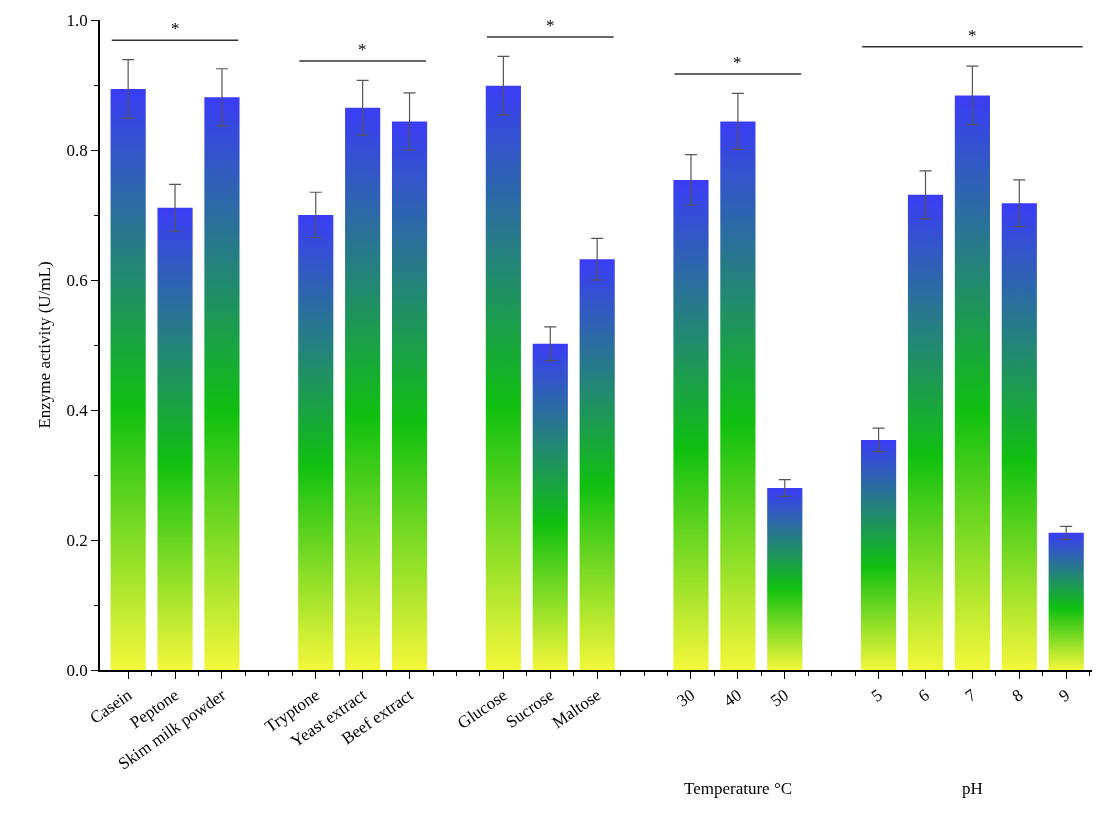  What do you see at coordinates (77, 20) in the screenshot?
I see `y-tick-label: 1.0` at bounding box center [77, 20].